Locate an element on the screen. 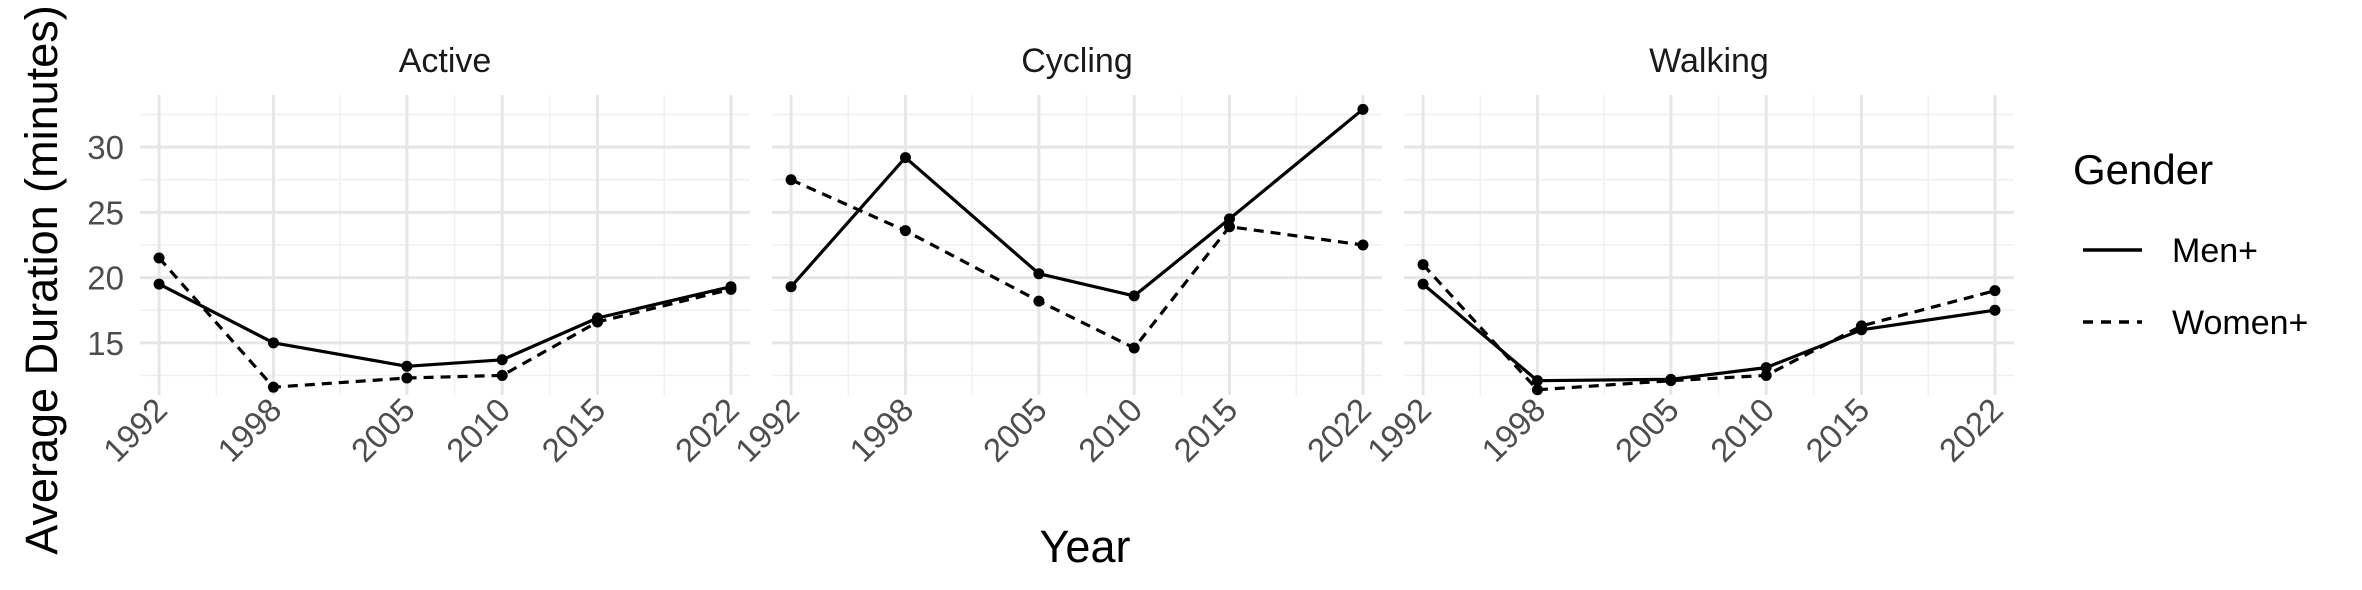 This screenshot has height=590, width=2362. y-axis-title: Average Duration (minutes) is located at coordinates (41, 279).